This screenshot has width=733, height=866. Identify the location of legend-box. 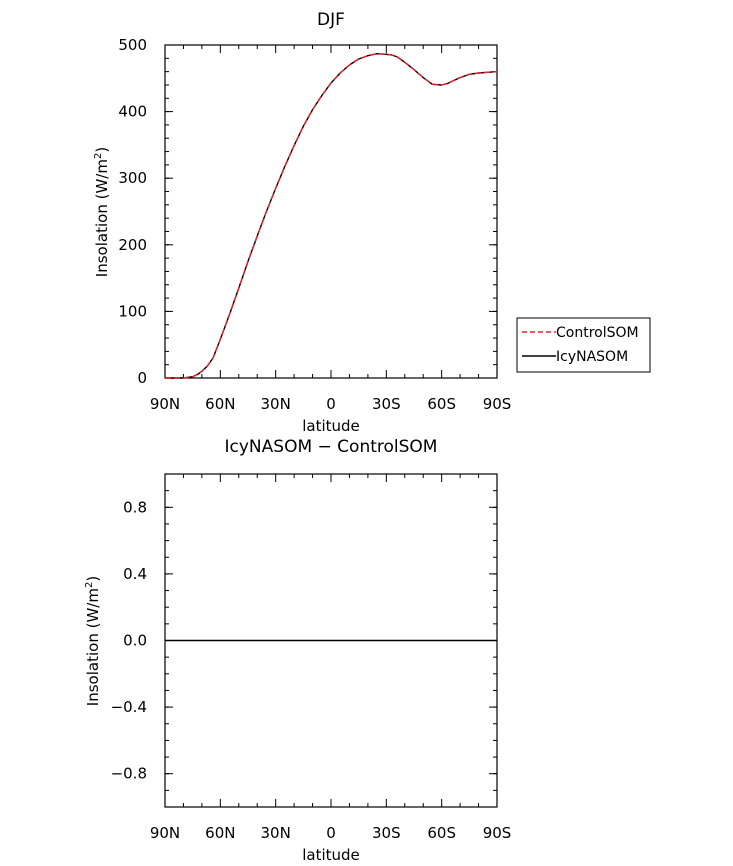
(583, 345).